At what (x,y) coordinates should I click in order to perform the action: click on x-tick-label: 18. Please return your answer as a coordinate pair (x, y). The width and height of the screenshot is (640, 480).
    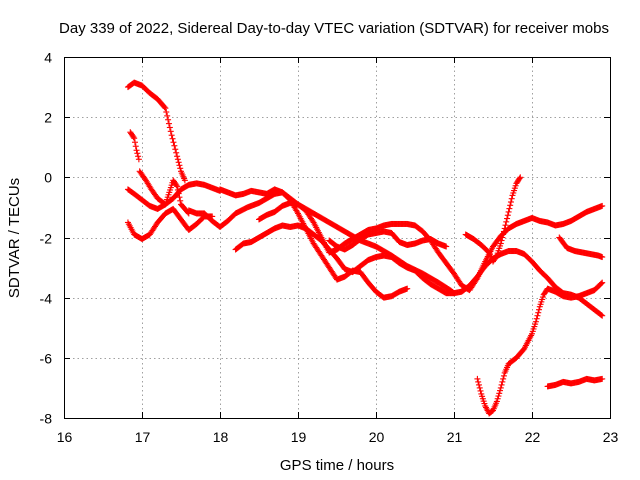
    Looking at the image, I should click on (221, 437).